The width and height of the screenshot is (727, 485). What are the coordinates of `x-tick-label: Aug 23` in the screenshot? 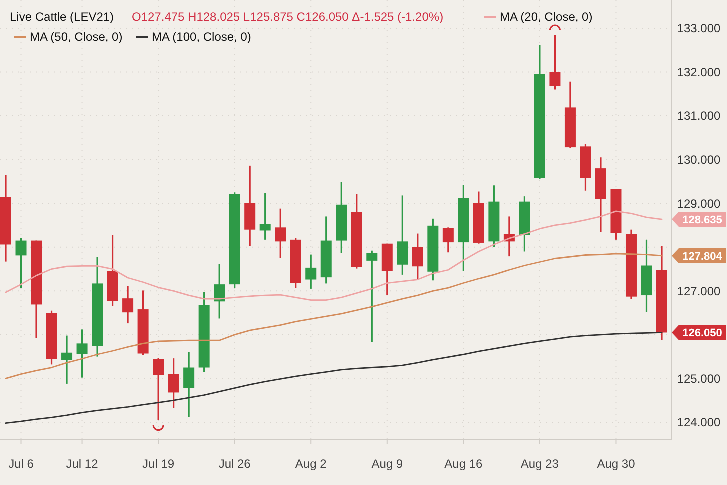 It's located at (540, 464).